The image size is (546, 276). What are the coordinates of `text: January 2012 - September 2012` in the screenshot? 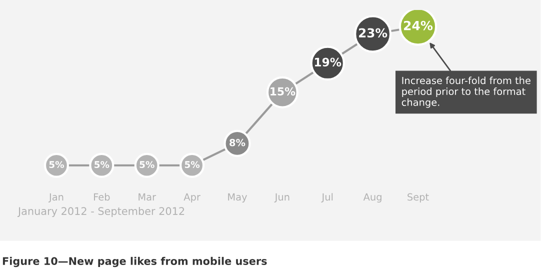 It's located at (100, 212).